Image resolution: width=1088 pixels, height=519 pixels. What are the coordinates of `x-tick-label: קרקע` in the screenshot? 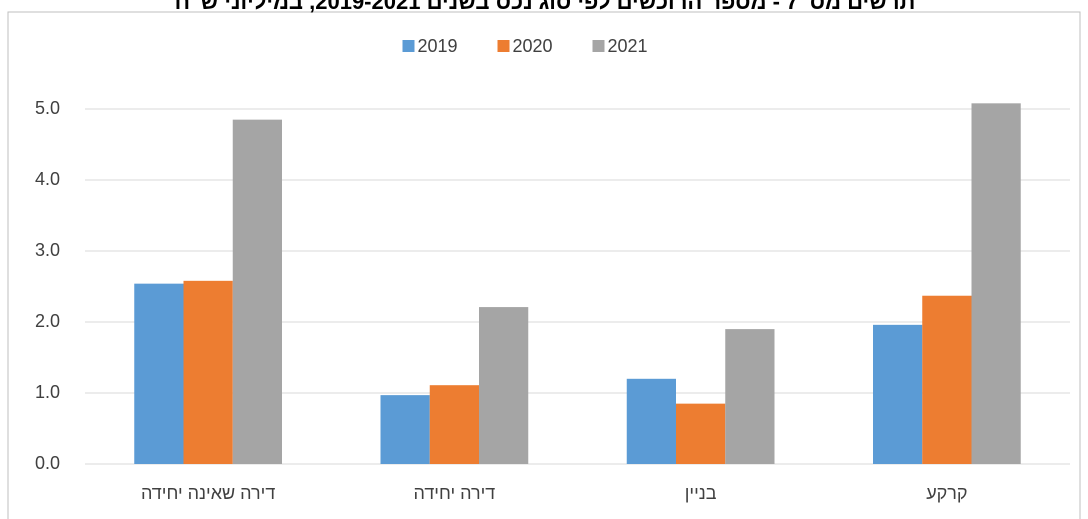 It's located at (946, 493).